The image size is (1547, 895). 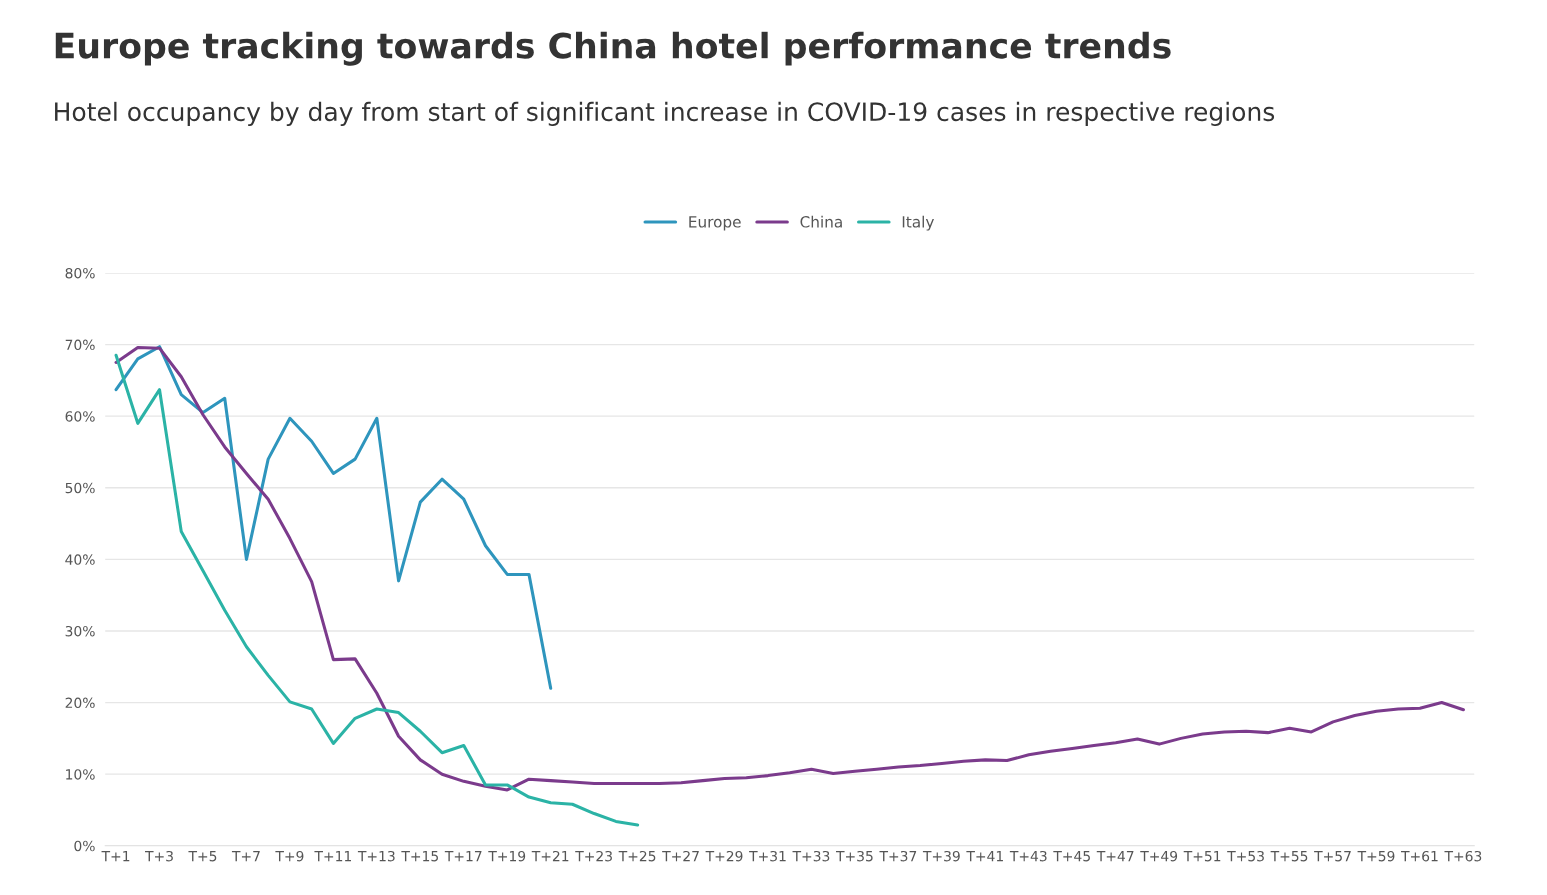 What do you see at coordinates (854, 856) in the screenshot?
I see `x-tick-label: T+35` at bounding box center [854, 856].